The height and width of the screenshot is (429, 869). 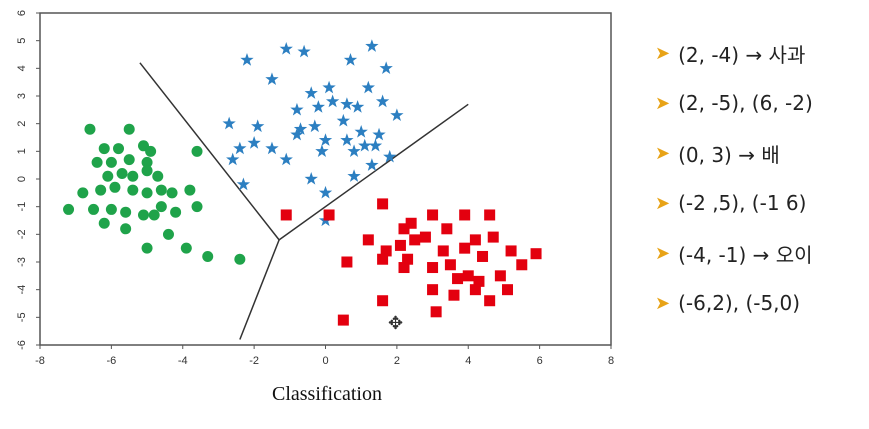 What do you see at coordinates (22, 262) in the screenshot?
I see `y-tick-label: -3` at bounding box center [22, 262].